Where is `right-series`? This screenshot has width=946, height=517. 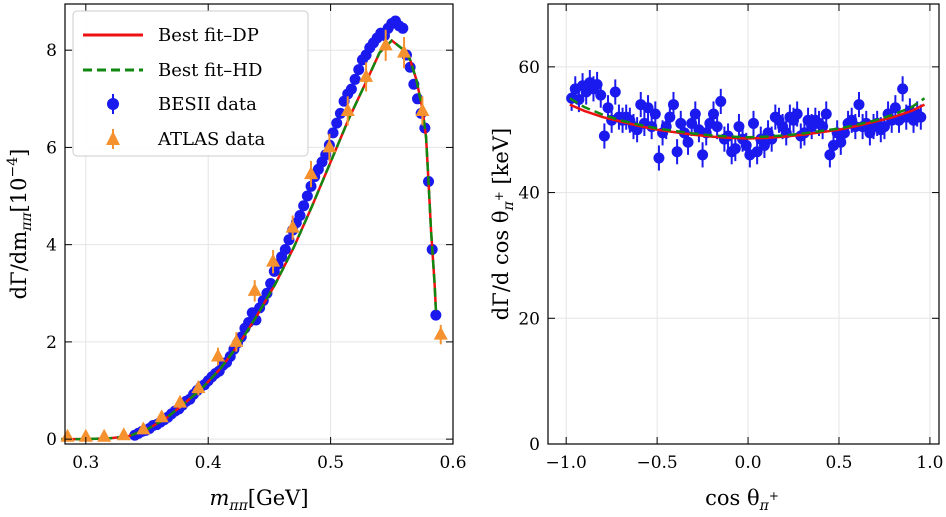
right-series is located at coordinates (746, 120).